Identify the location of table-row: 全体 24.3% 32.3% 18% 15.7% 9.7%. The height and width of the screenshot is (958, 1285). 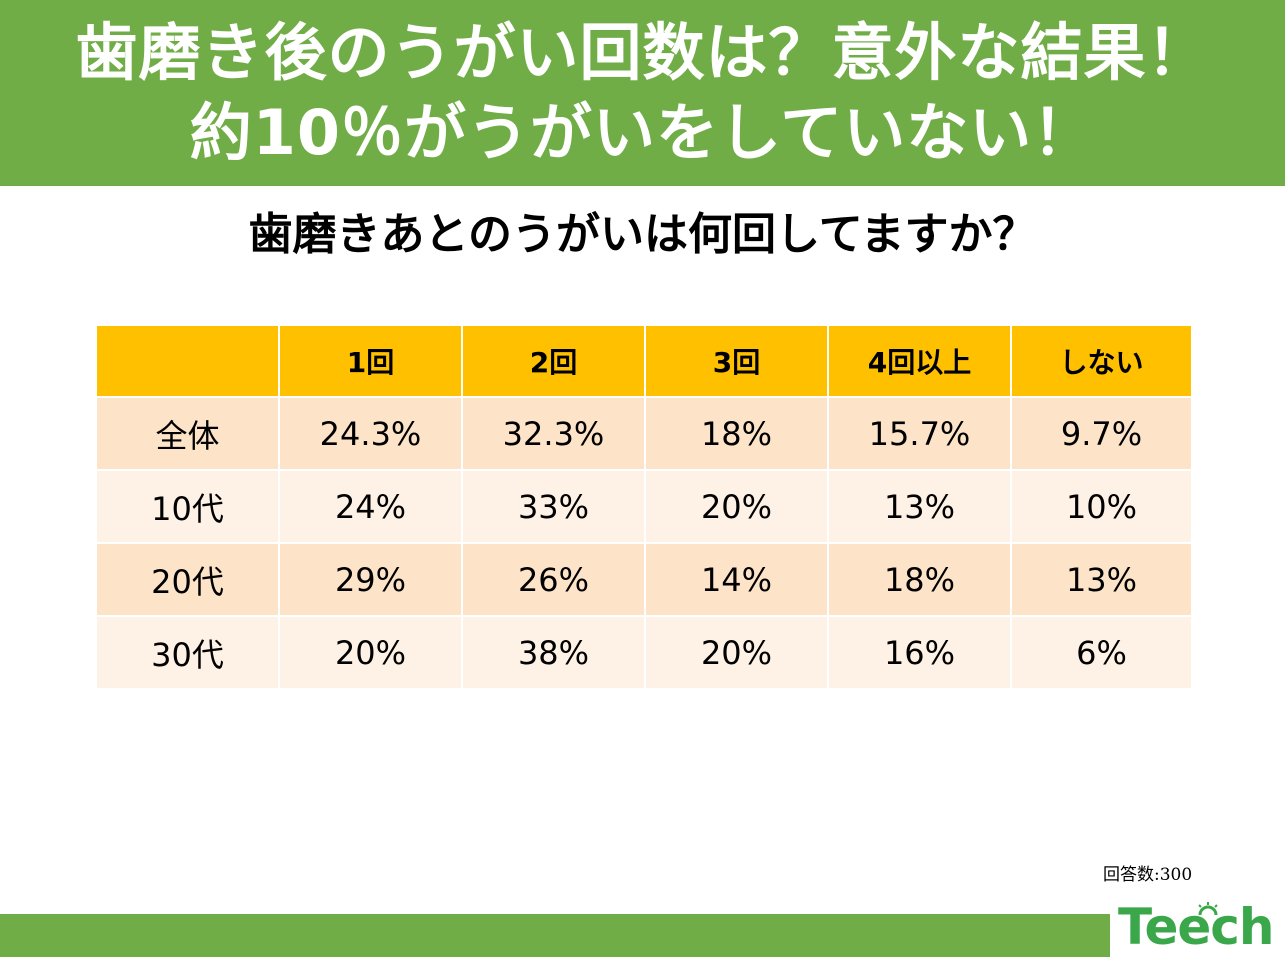
(644, 433).